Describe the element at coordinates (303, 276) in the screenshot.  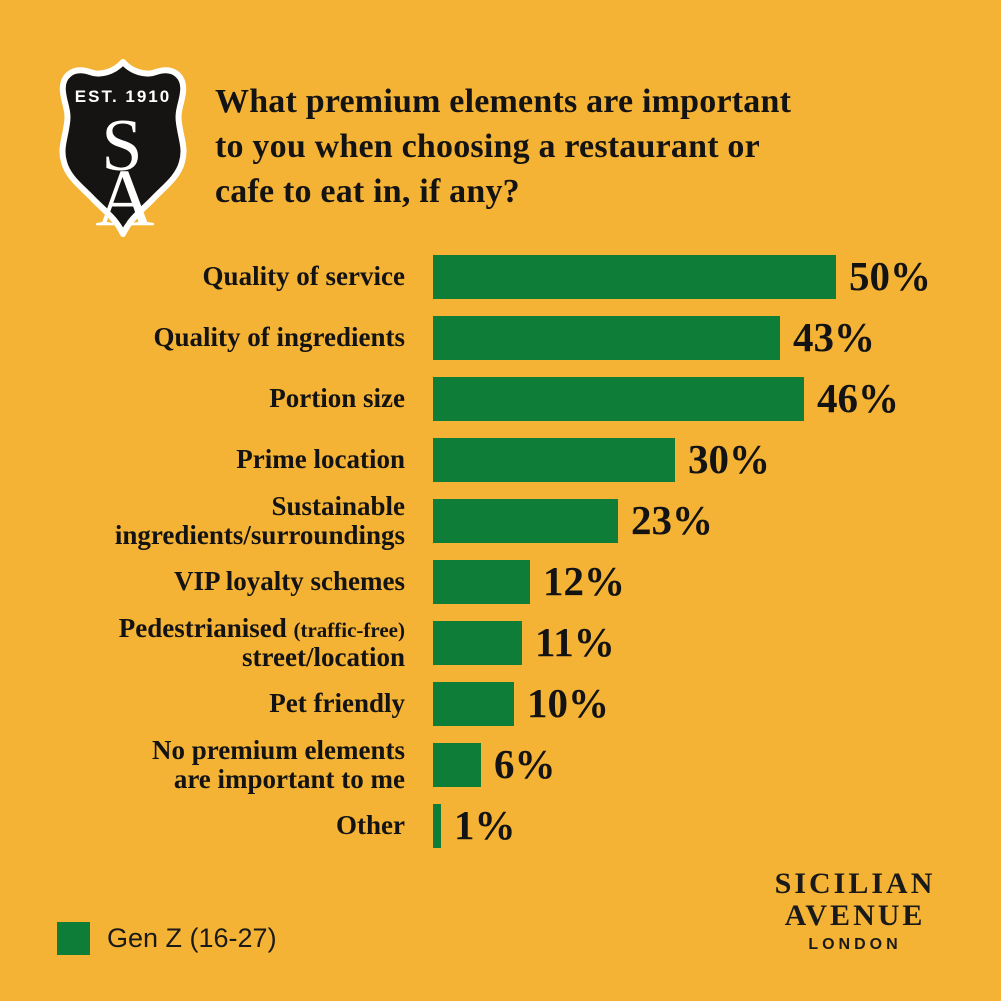
I see `category-label: Quality of service` at that location.